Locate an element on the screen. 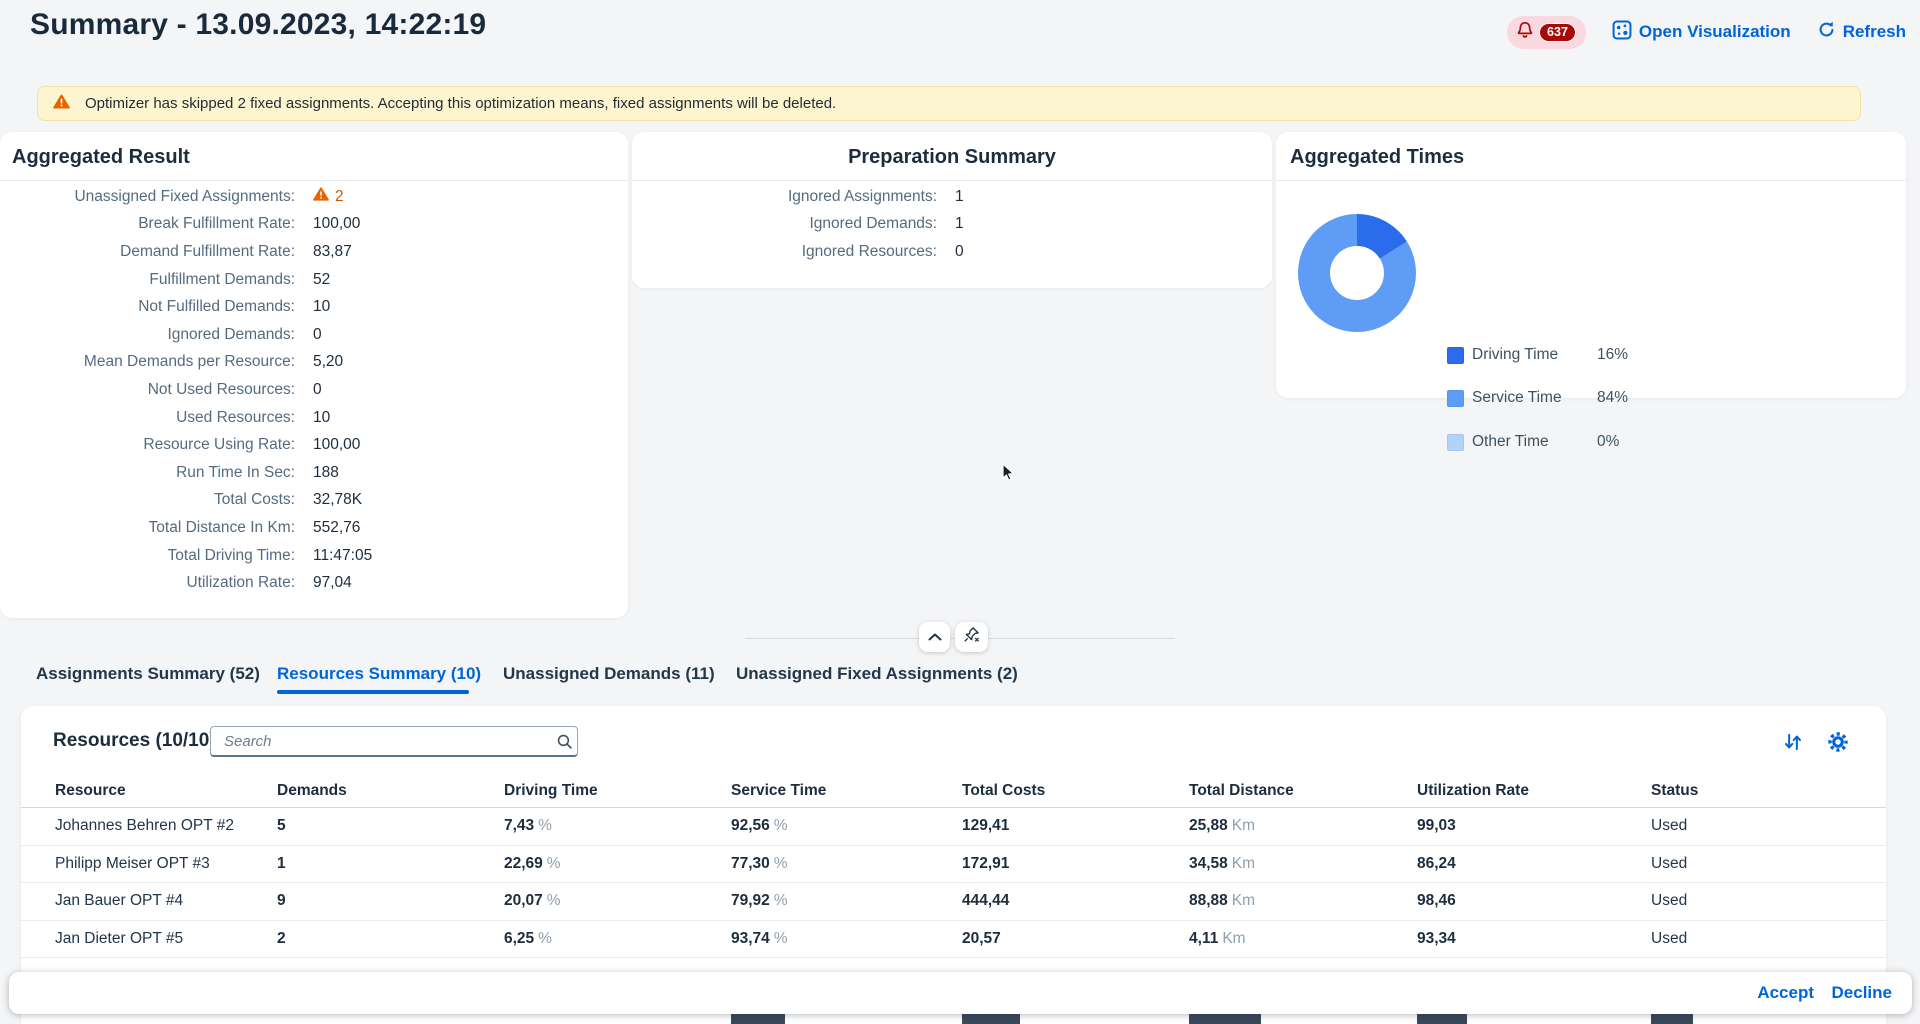 This screenshot has height=1024, width=1920. decline-button: Decline is located at coordinates (1861, 992).